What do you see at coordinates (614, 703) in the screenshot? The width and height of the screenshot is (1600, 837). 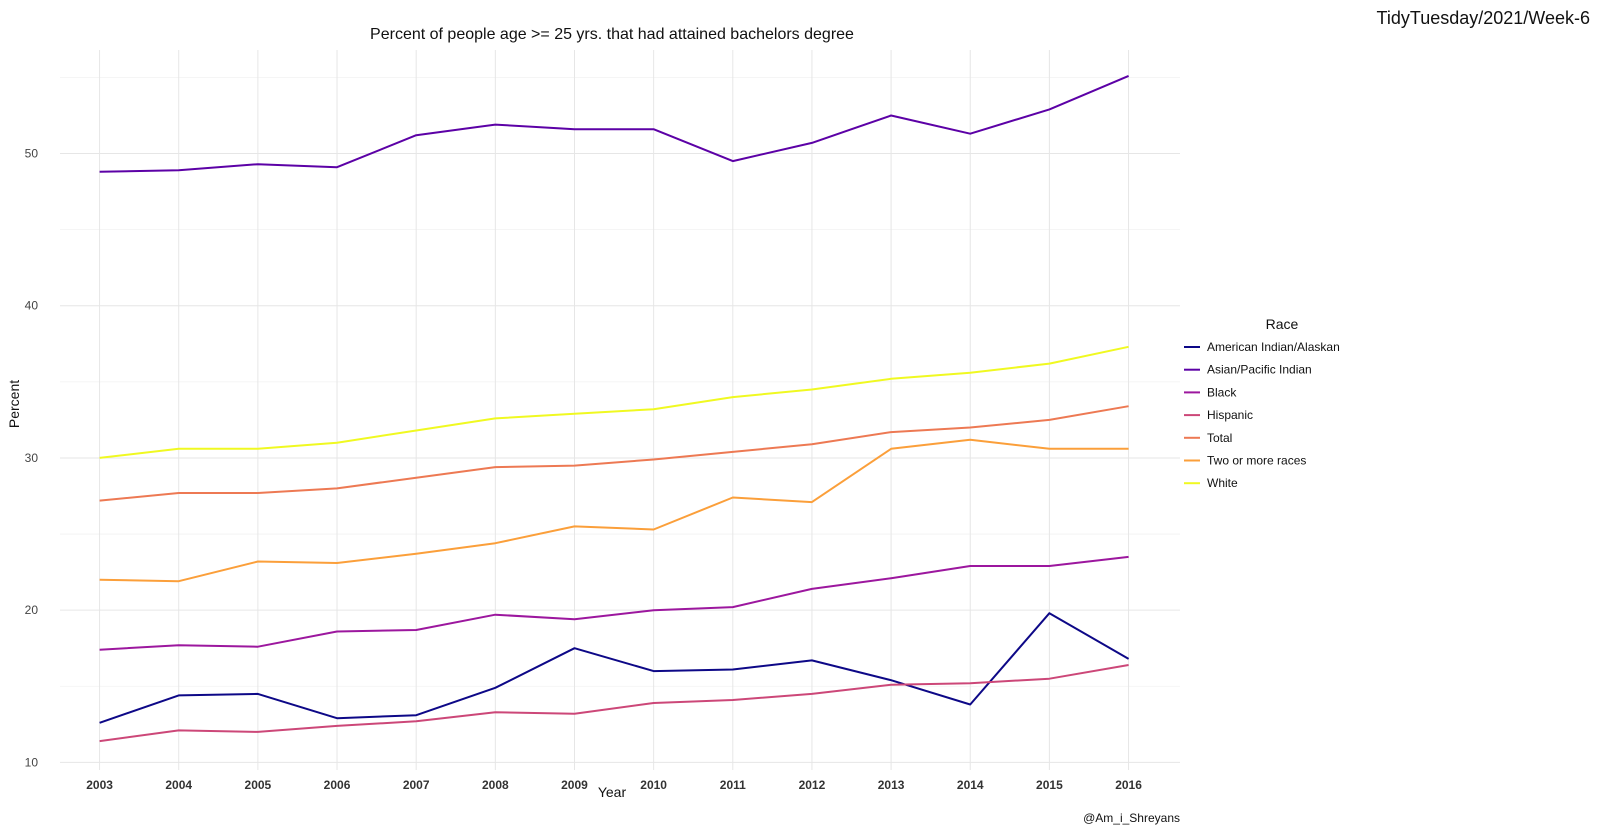 I see `series-line-hispanic` at bounding box center [614, 703].